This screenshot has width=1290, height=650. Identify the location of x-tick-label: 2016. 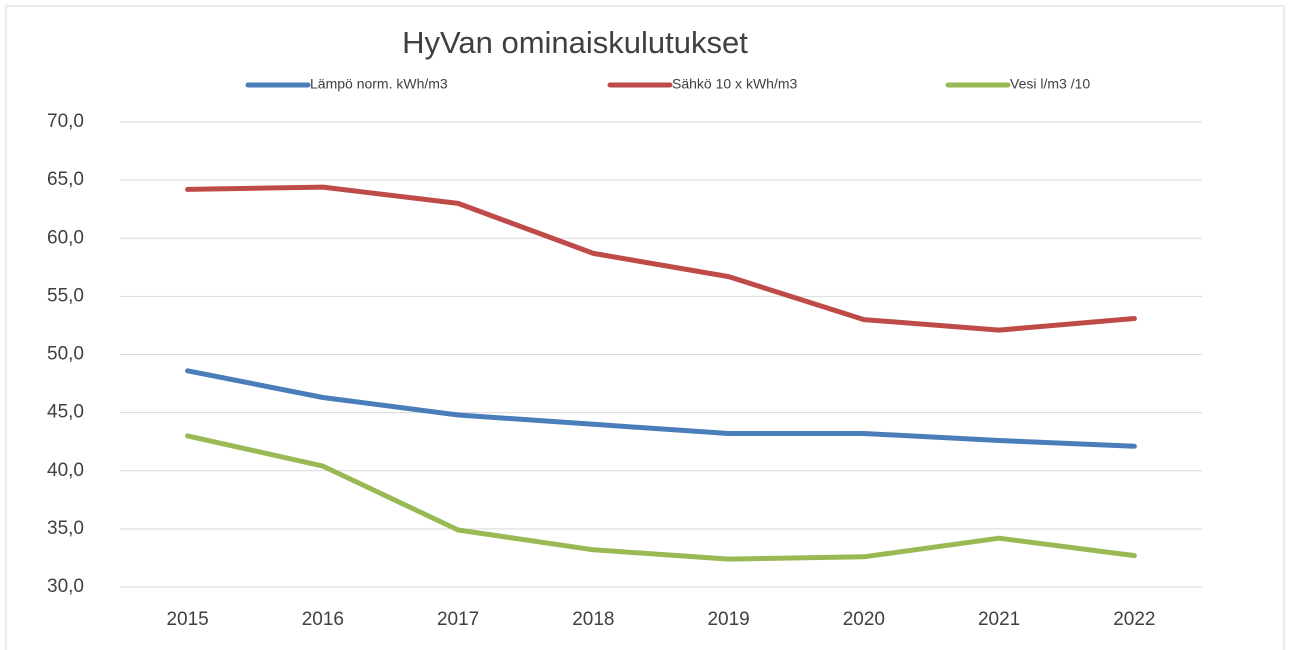
(323, 619).